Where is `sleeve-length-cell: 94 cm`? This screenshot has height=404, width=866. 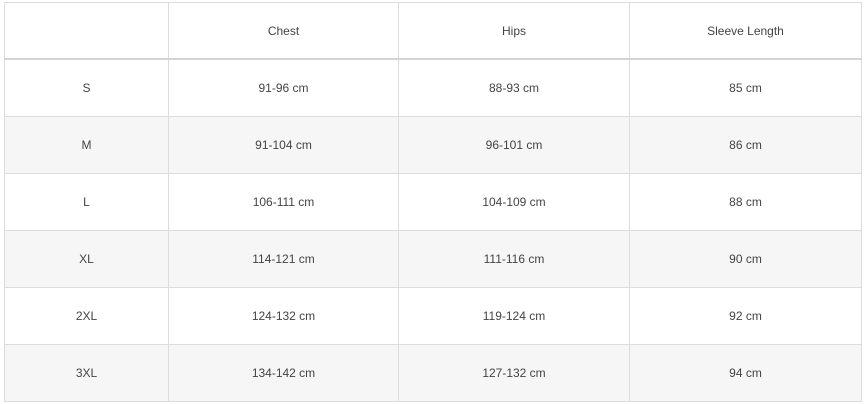 sleeve-length-cell: 94 cm is located at coordinates (745, 373).